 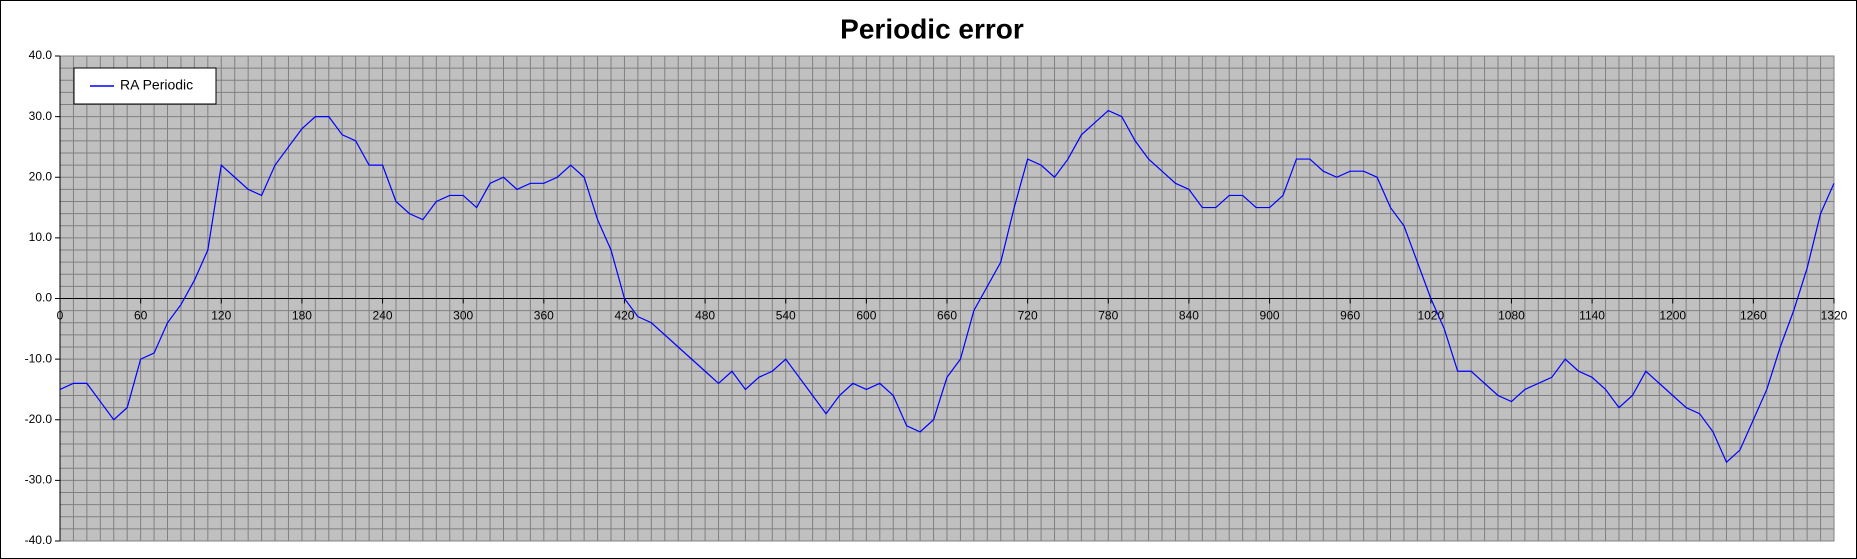 I want to click on x-tick-label: 1320, so click(x=1834, y=316).